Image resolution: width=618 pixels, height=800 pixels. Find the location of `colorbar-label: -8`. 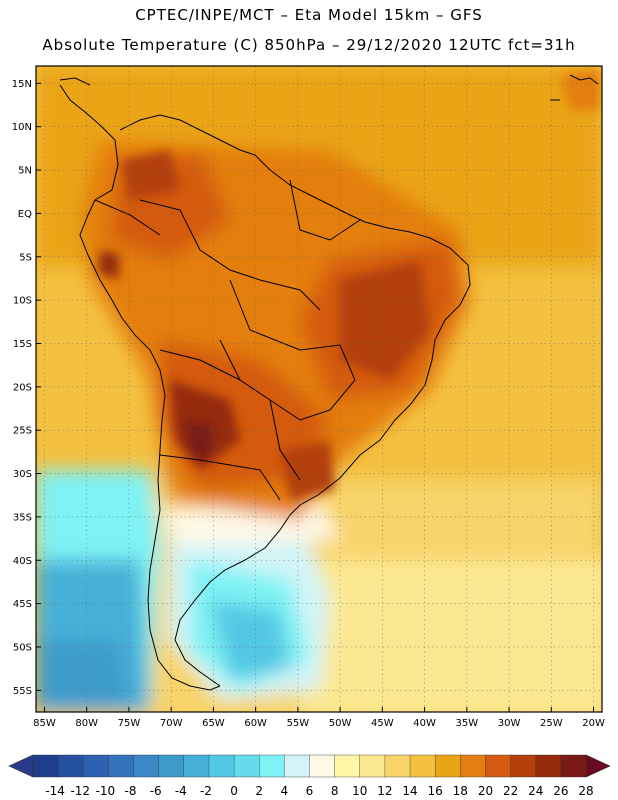

colorbar-label: -8 is located at coordinates (131, 791).